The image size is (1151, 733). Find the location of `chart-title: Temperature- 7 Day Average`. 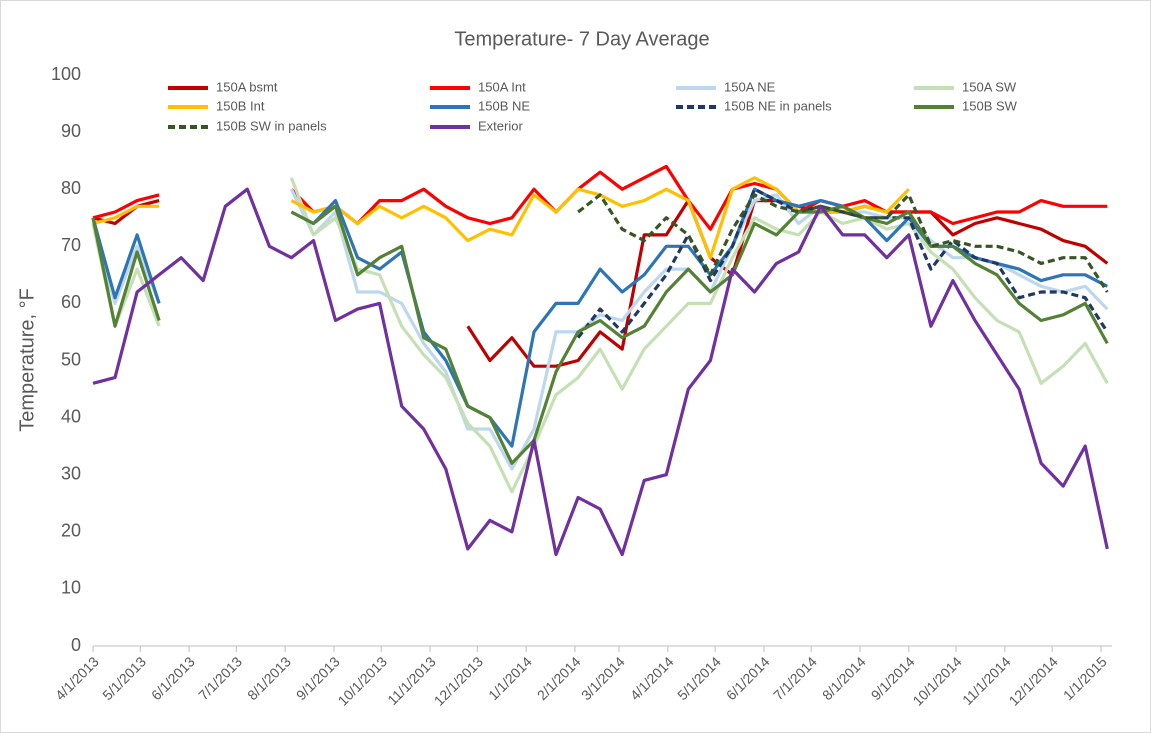

chart-title: Temperature- 7 Day Average is located at coordinates (581, 39).